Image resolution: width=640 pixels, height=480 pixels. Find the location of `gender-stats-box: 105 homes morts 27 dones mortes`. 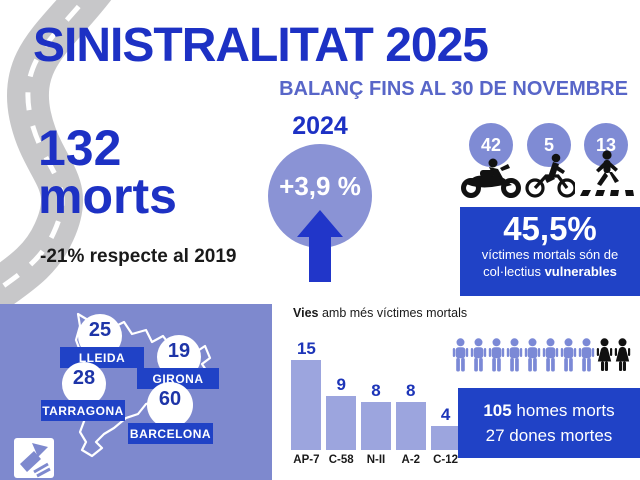

gender-stats-box: 105 homes morts 27 dones mortes is located at coordinates (549, 423).